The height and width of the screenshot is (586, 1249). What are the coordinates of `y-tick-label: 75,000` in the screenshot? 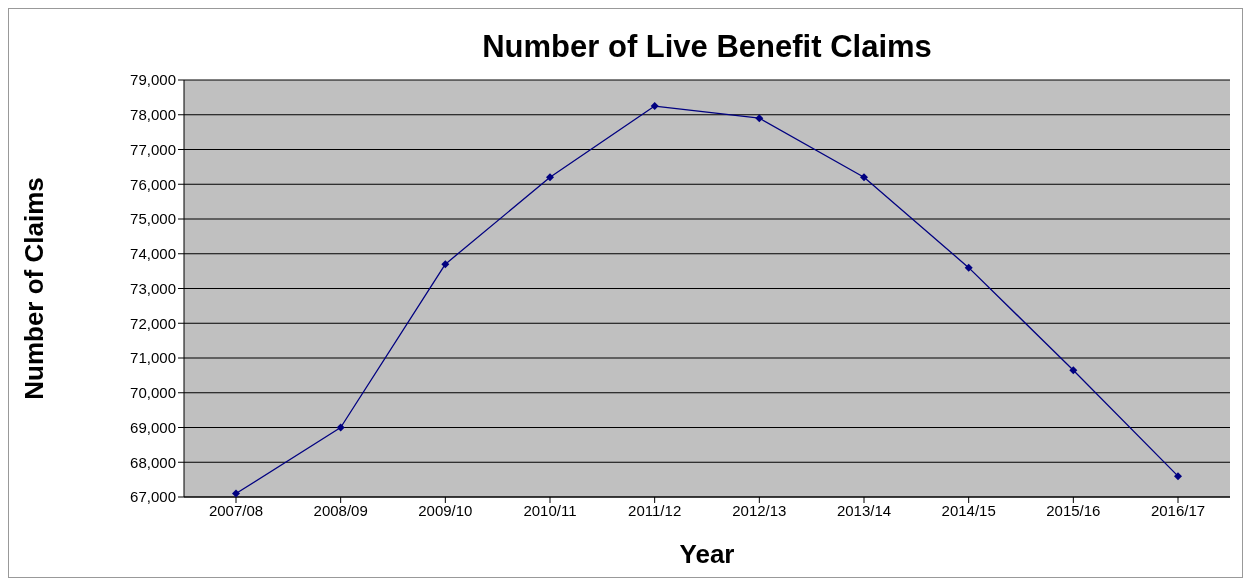 It's located at (153, 219).